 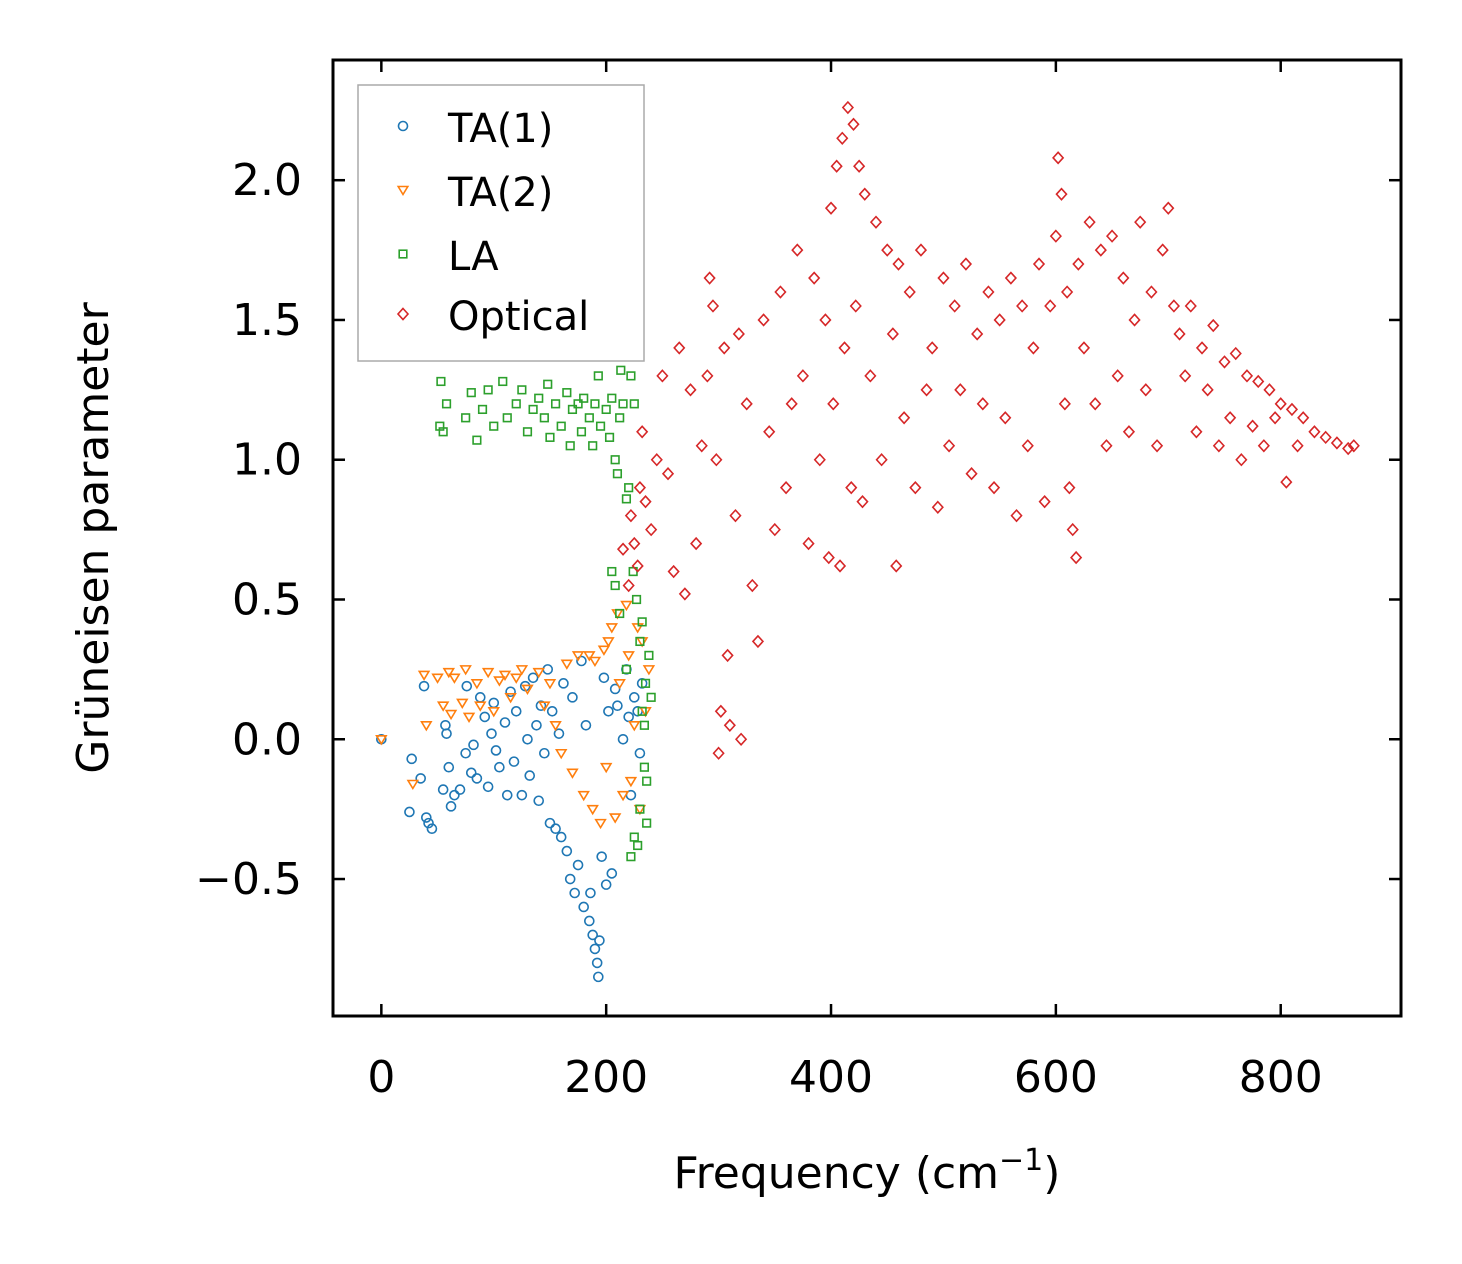 What do you see at coordinates (500, 193) in the screenshot?
I see `legend-label-ta2: TA(2)` at bounding box center [500, 193].